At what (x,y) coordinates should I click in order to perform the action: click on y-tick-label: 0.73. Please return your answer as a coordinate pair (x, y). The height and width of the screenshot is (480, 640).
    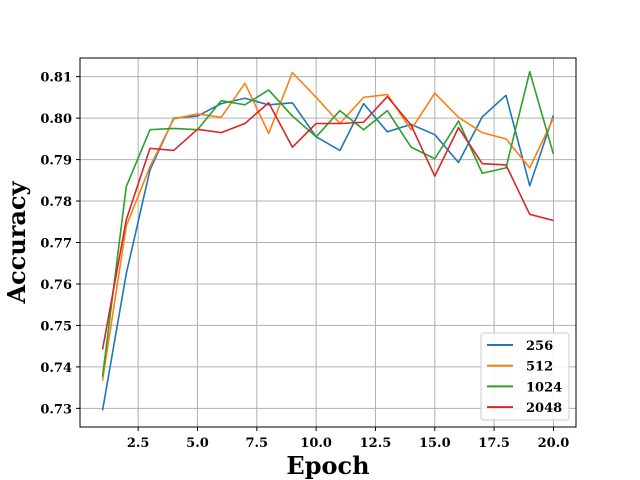
    Looking at the image, I should click on (56, 409).